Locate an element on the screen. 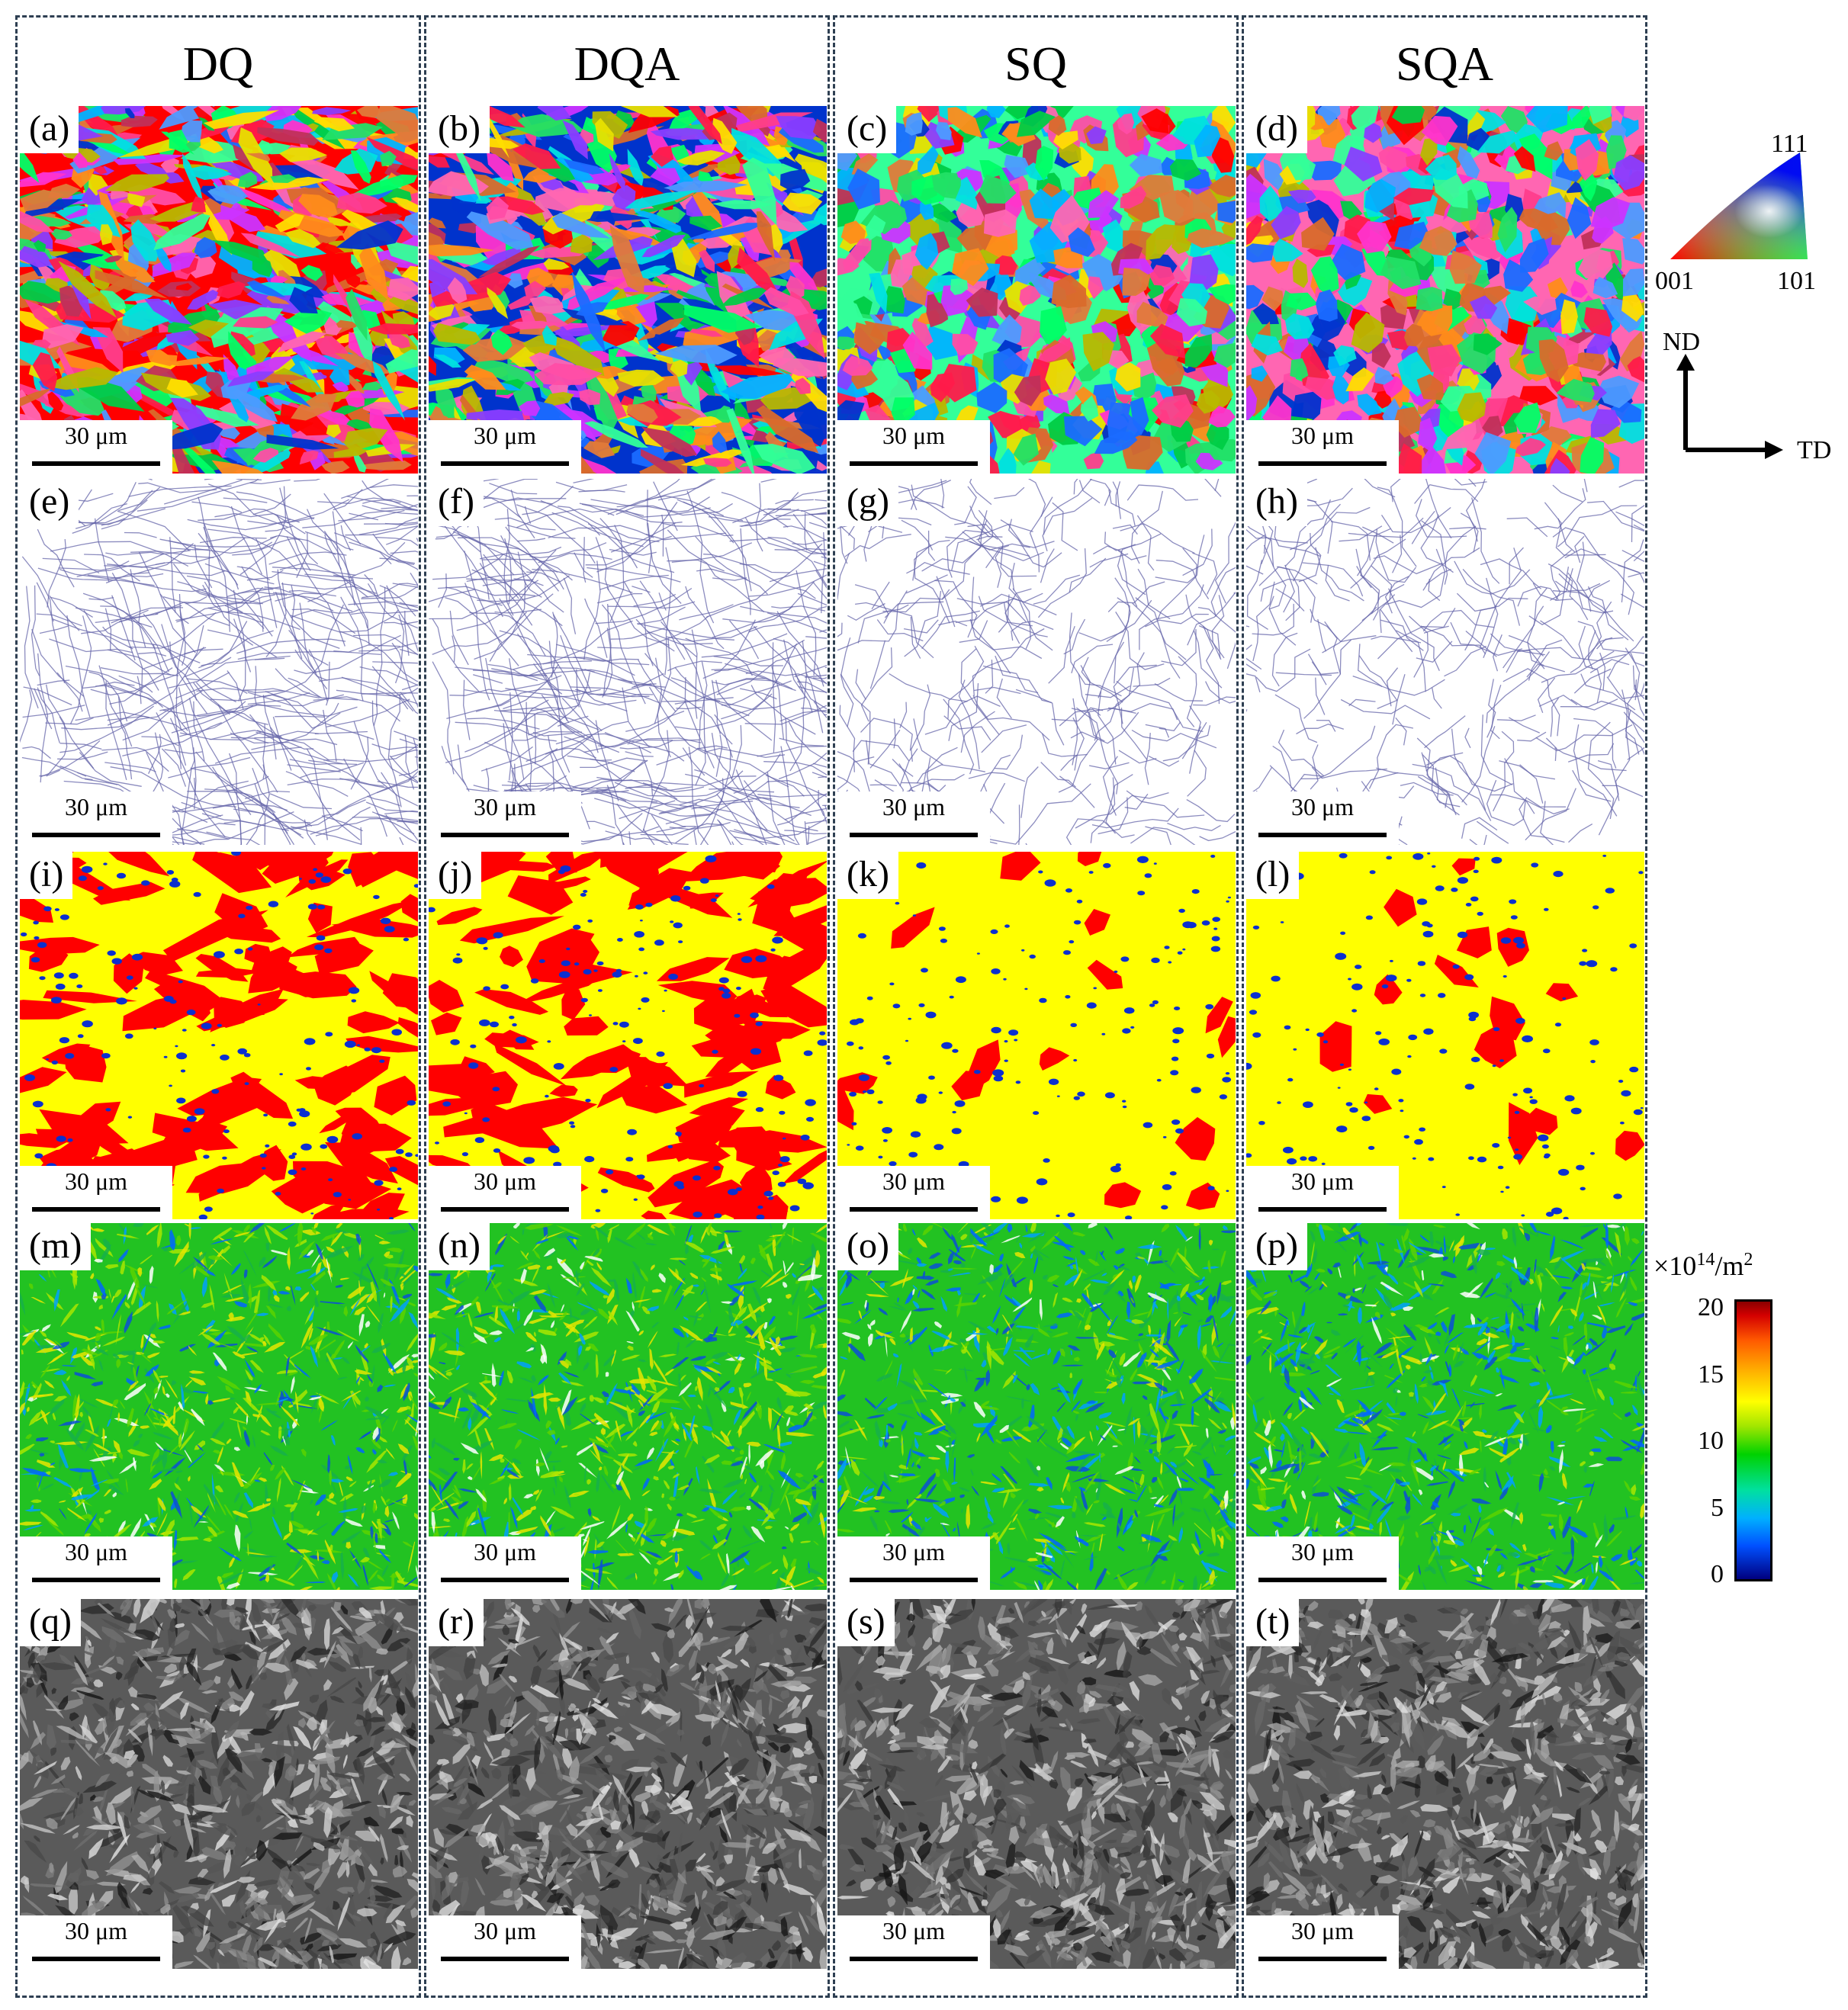 The image size is (1848, 2010). panel-label: (a) is located at coordinates (50, 130).